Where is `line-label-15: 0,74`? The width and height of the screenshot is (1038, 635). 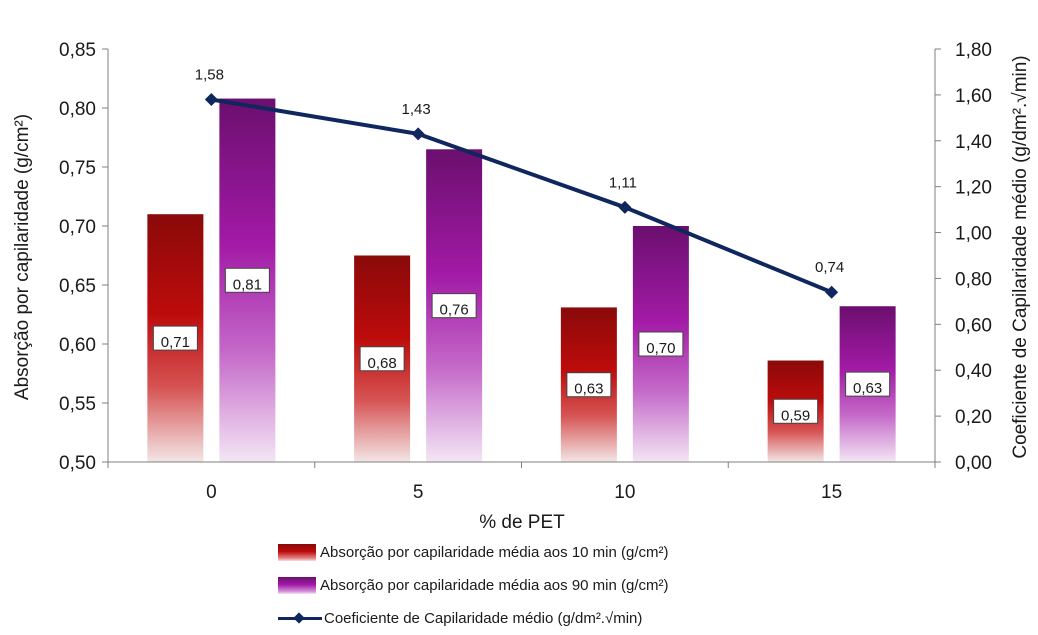
line-label-15: 0,74 is located at coordinates (829, 267).